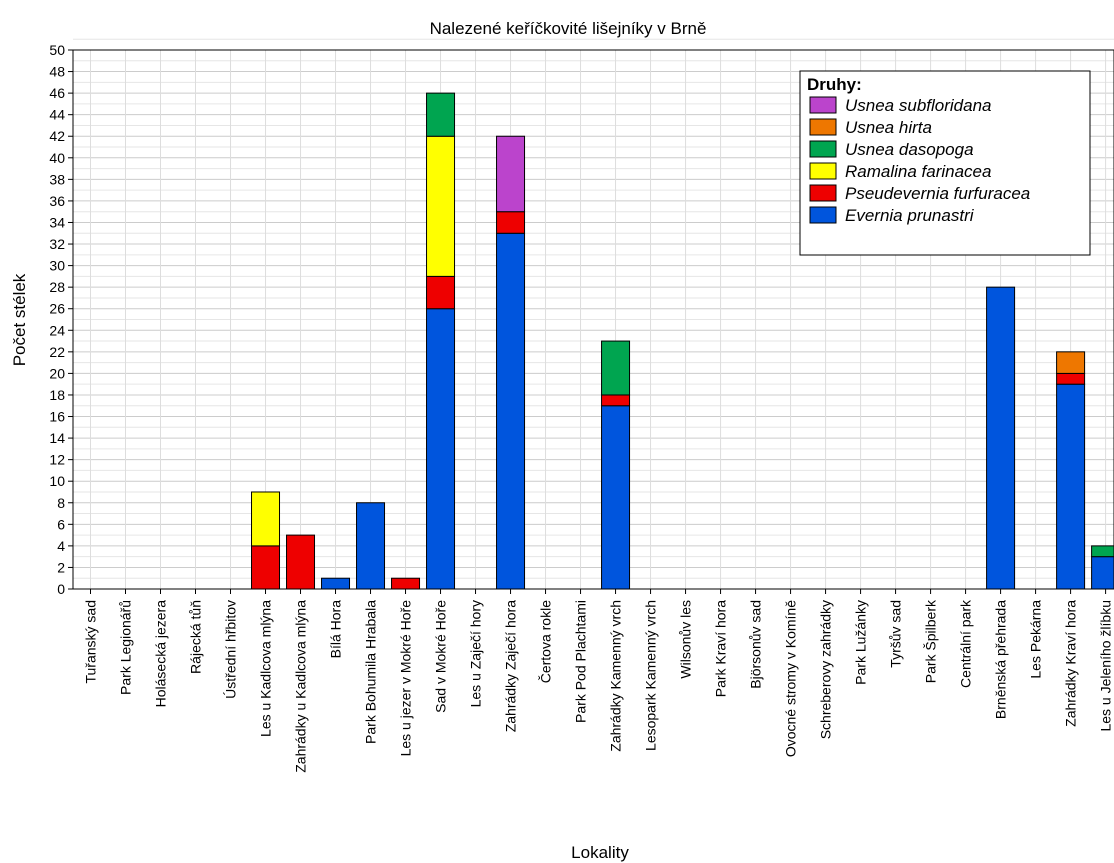 Image resolution: width=1114 pixels, height=863 pixels. What do you see at coordinates (600, 852) in the screenshot?
I see `x-axis-label: Lokality` at bounding box center [600, 852].